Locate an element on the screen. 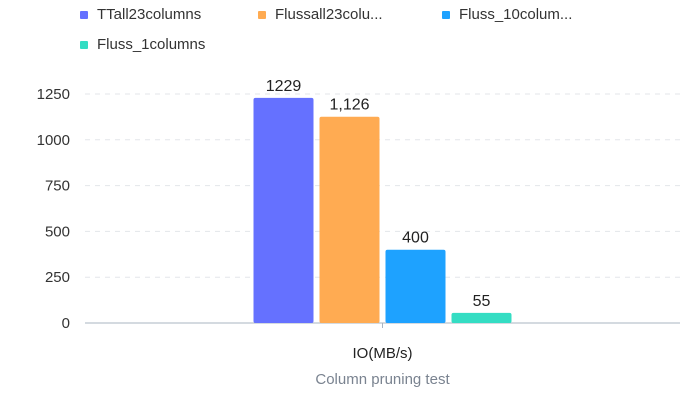 The image size is (698, 402). data-label: 400 is located at coordinates (415, 238).